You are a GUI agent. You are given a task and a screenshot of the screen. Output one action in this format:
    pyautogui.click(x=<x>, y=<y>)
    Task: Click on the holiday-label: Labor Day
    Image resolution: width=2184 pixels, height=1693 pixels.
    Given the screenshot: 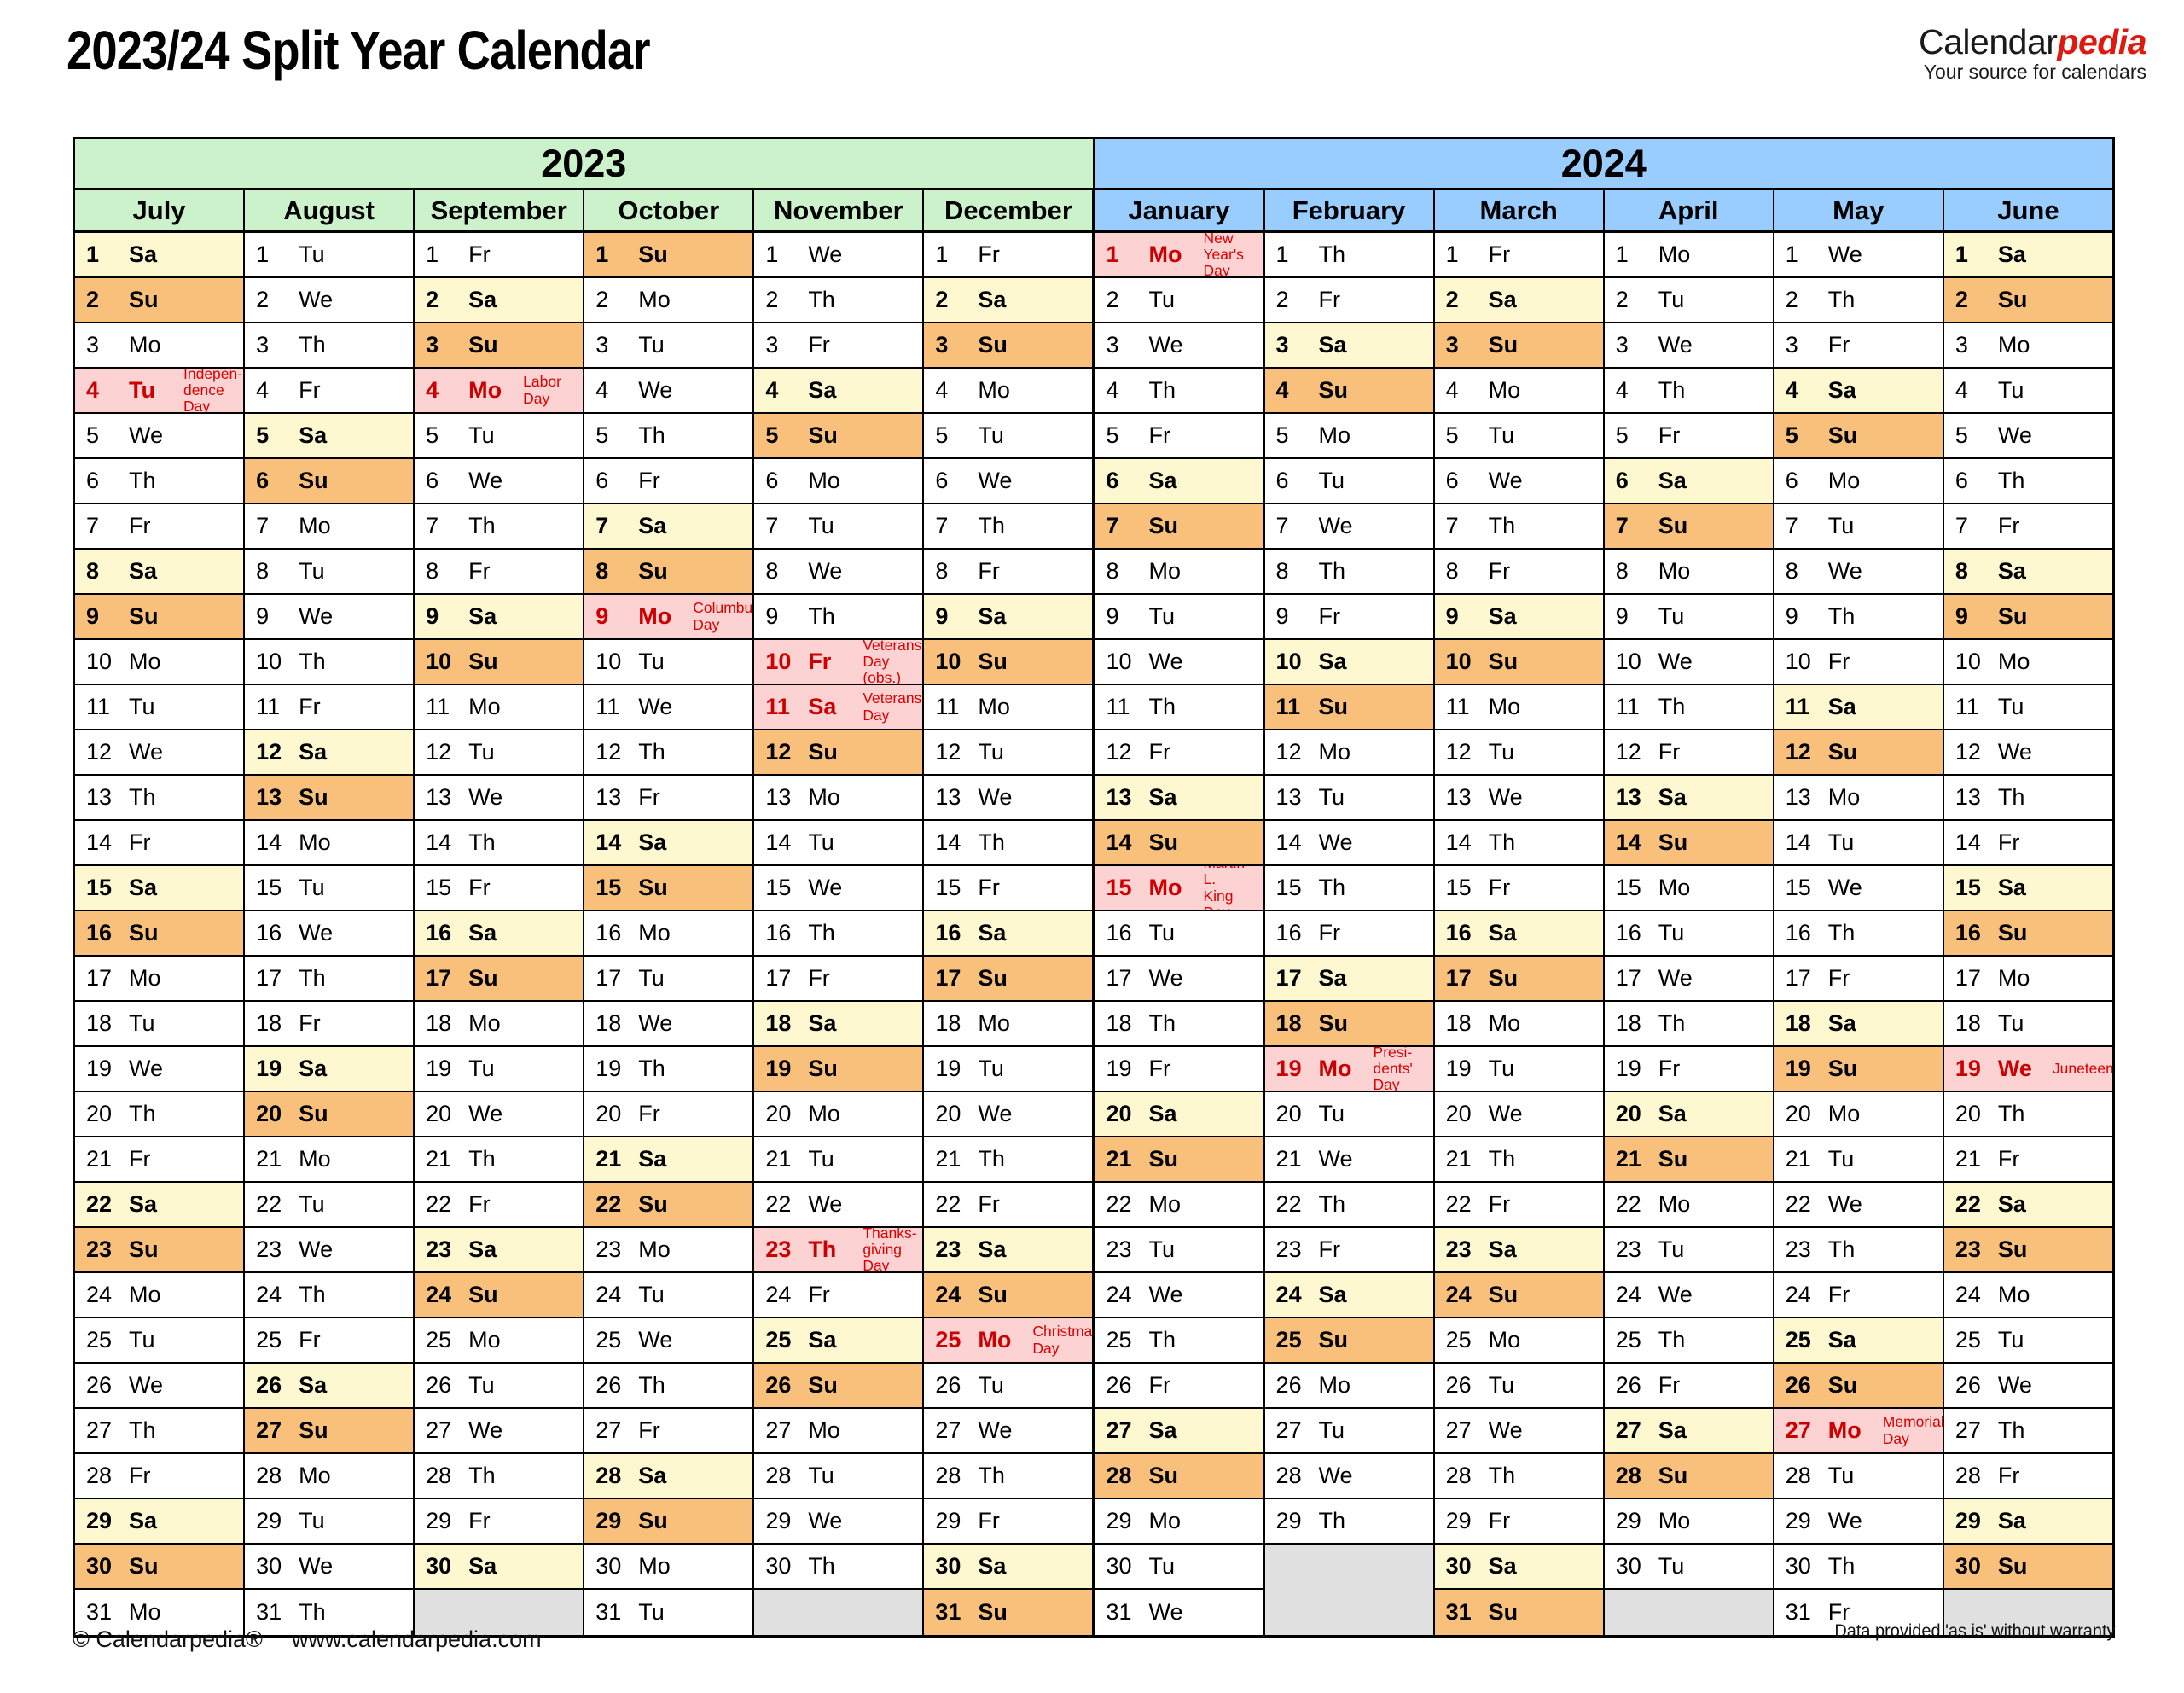 What is the action you would take?
    pyautogui.click(x=542, y=390)
    